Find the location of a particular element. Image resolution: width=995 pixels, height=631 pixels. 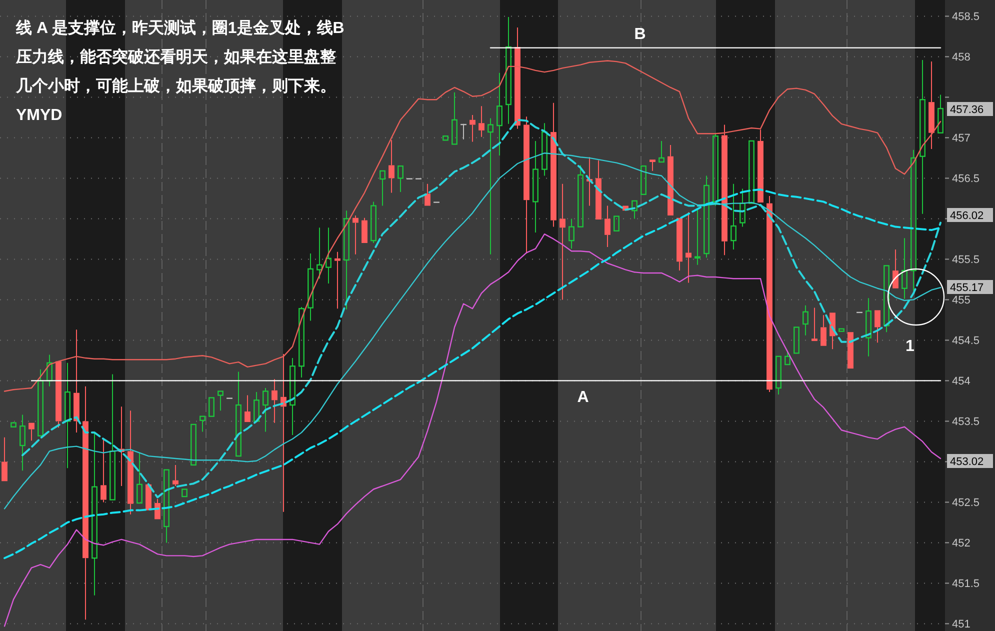

y-tick-label: 452 is located at coordinates (961, 544).